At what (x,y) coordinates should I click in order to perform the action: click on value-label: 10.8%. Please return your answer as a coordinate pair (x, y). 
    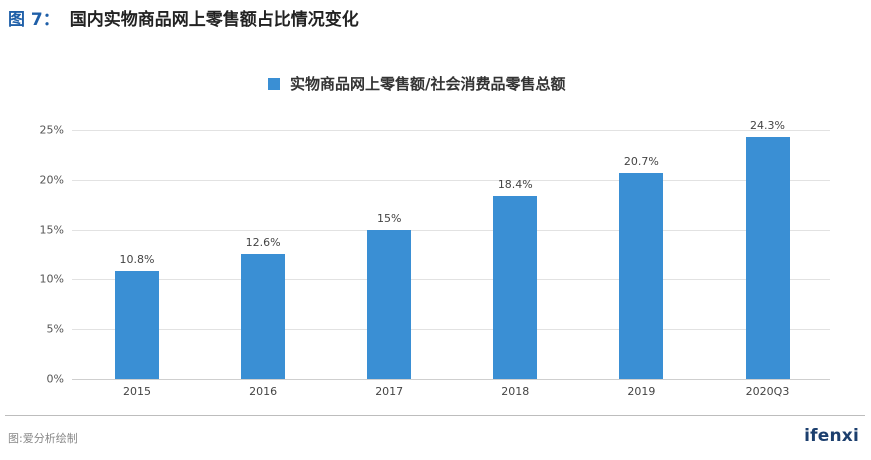
    Looking at the image, I should click on (137, 260).